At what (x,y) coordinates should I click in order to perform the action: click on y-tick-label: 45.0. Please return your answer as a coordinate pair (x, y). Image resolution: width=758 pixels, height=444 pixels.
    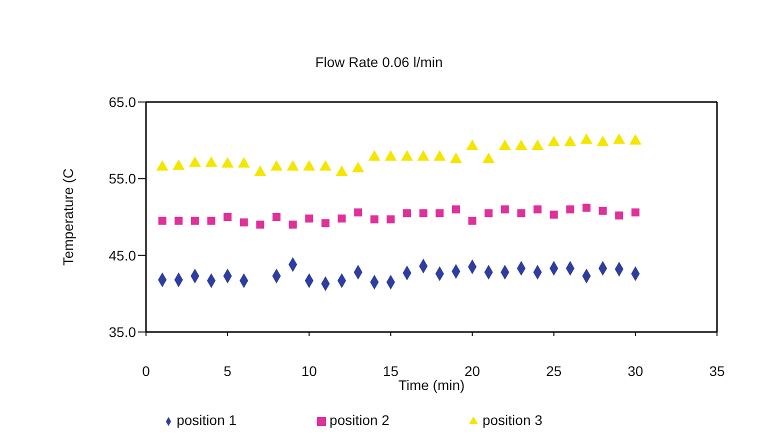
    Looking at the image, I should click on (122, 255).